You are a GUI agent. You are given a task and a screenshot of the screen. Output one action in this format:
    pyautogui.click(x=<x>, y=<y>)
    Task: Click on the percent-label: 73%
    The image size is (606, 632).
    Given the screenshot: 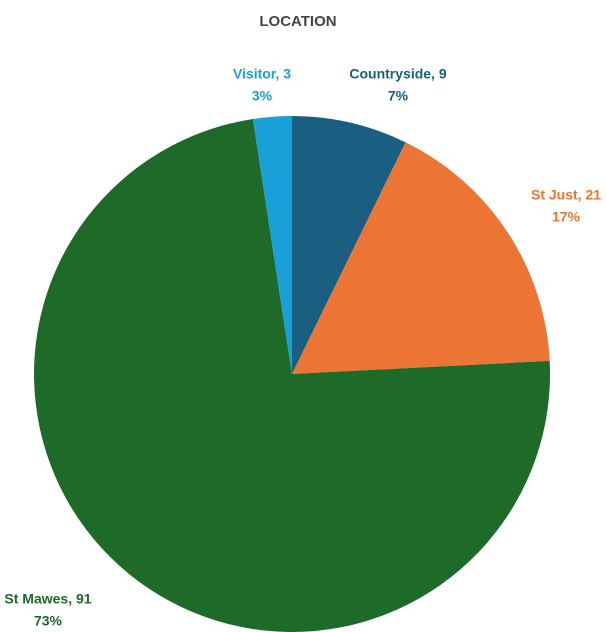 What is the action you would take?
    pyautogui.click(x=48, y=621)
    